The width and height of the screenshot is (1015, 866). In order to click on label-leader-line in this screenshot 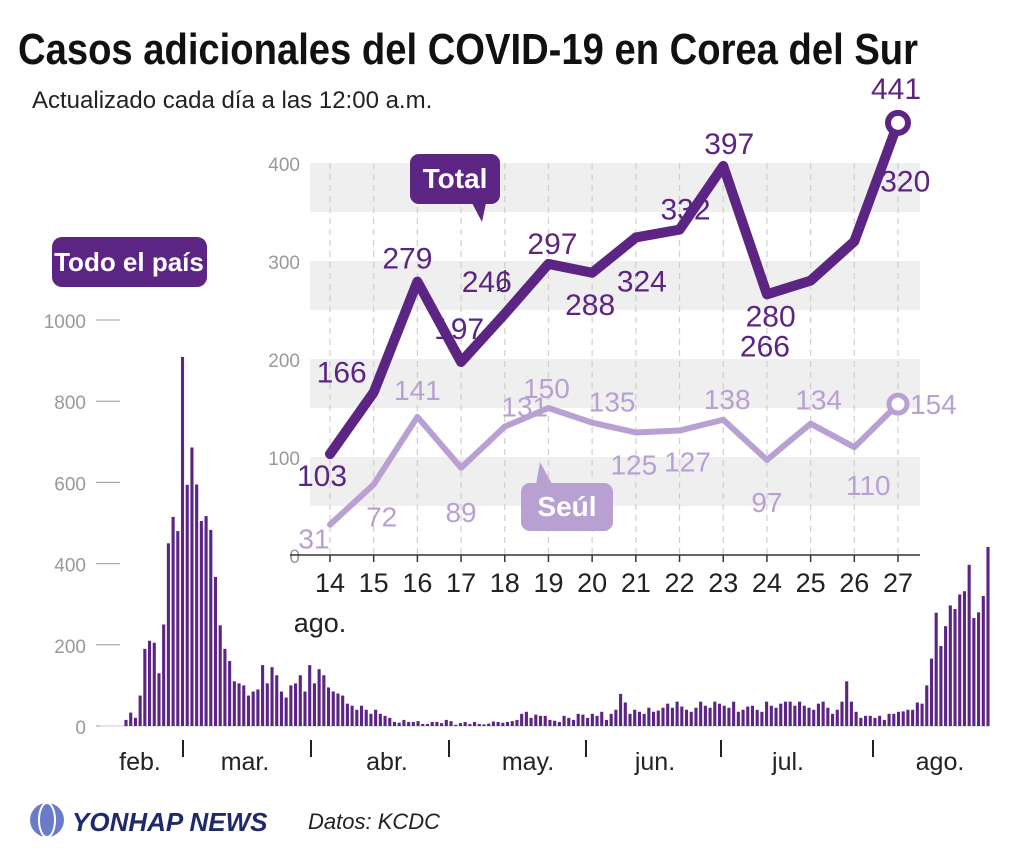, I will do `click(501, 281)`.